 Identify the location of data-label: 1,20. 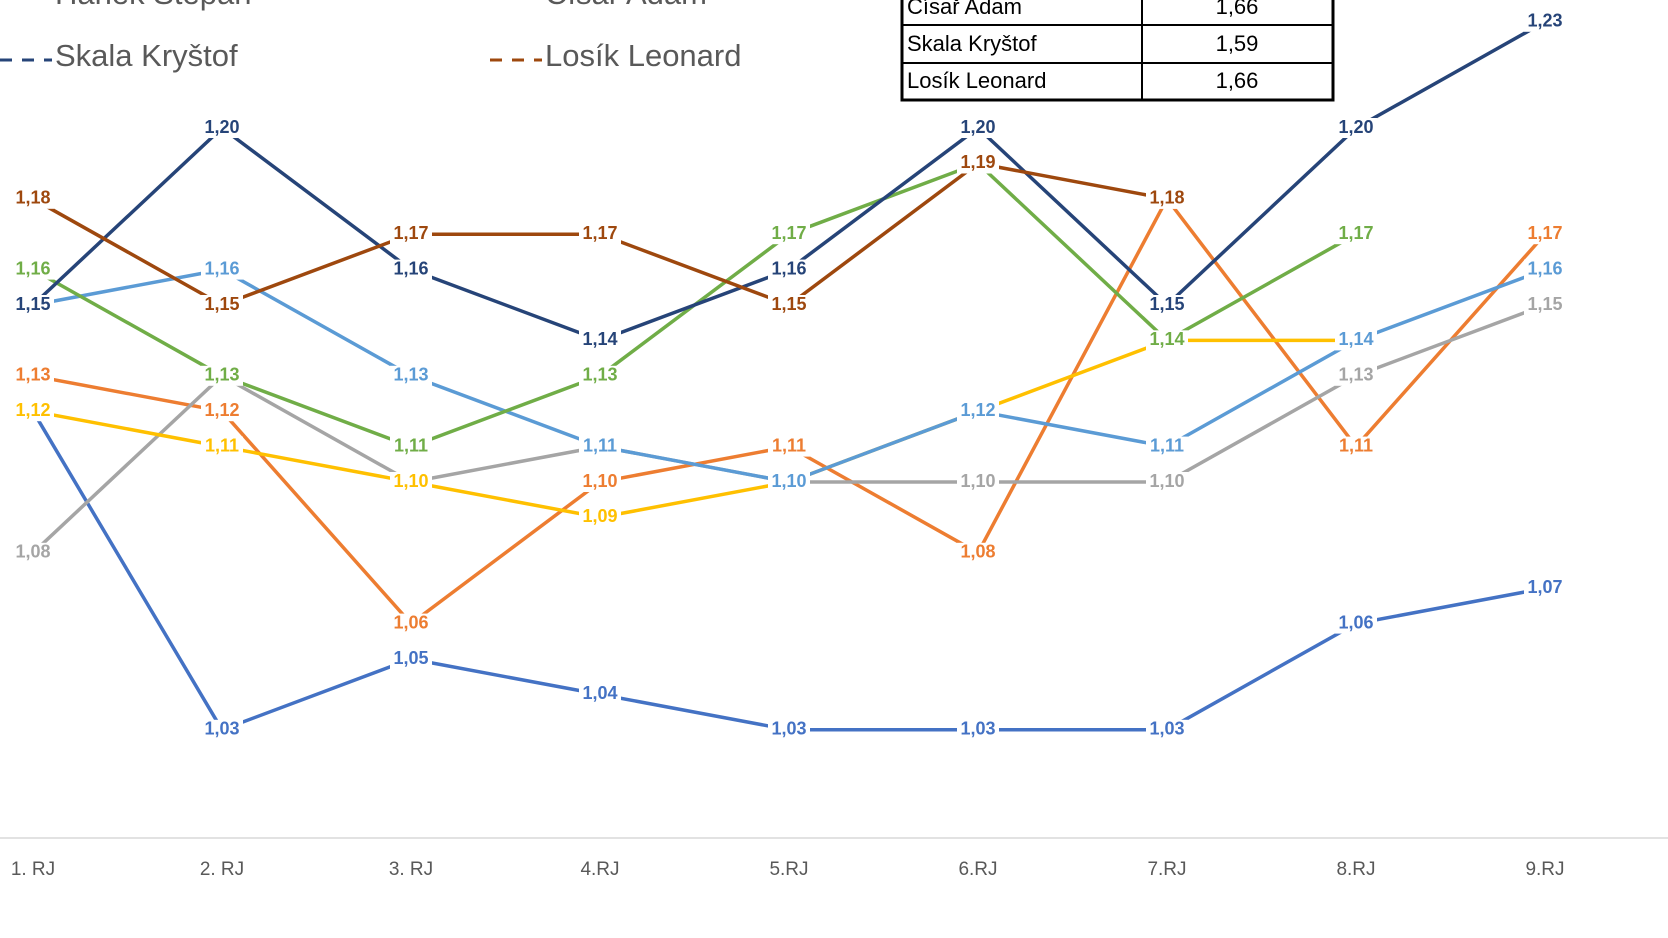
(977, 127).